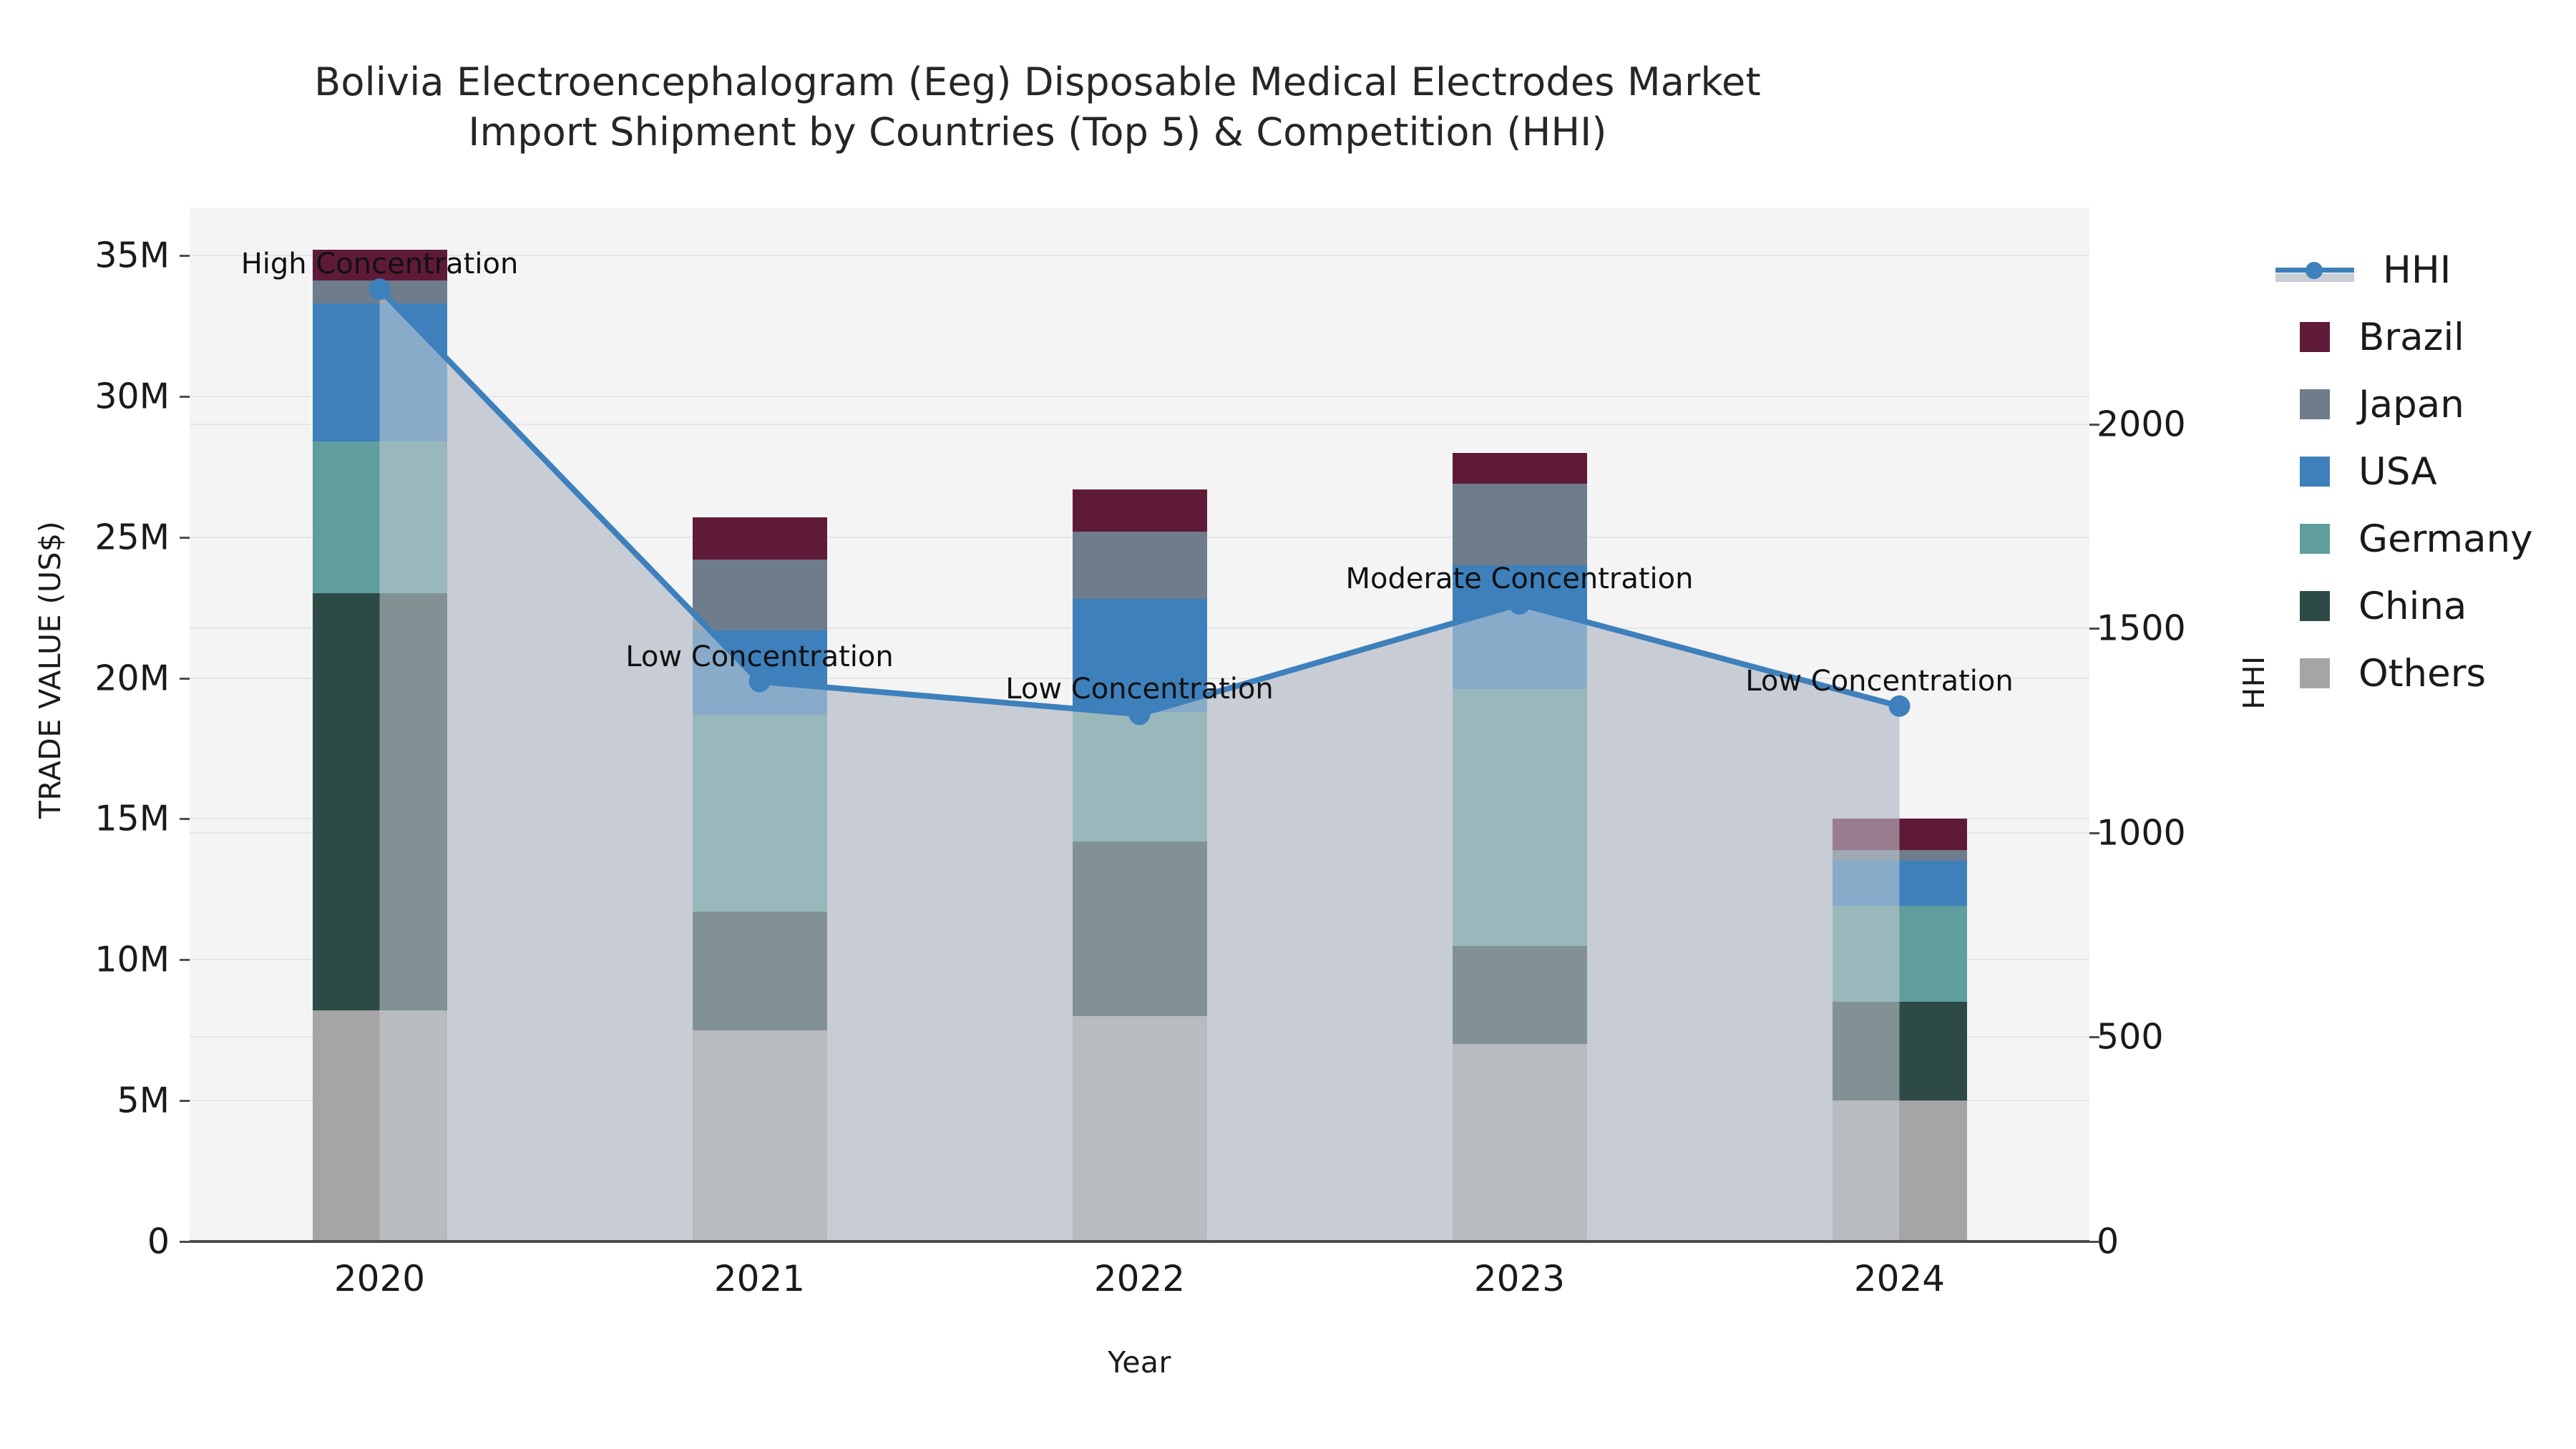  What do you see at coordinates (158, 1241) in the screenshot?
I see `y-tick-left-0: 0` at bounding box center [158, 1241].